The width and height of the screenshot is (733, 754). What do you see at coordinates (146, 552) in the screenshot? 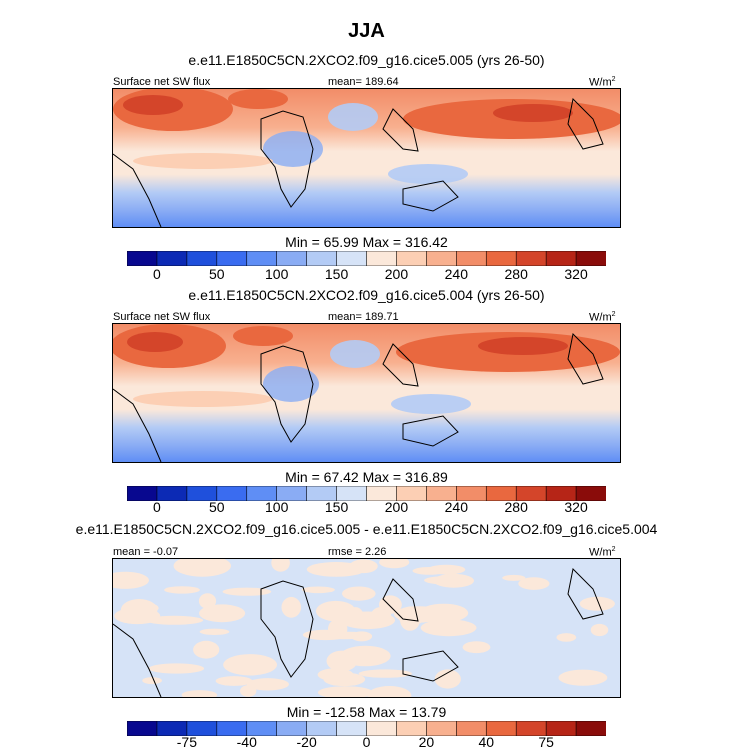
I see `panel3-mean-label: mean = -0.07` at bounding box center [146, 552].